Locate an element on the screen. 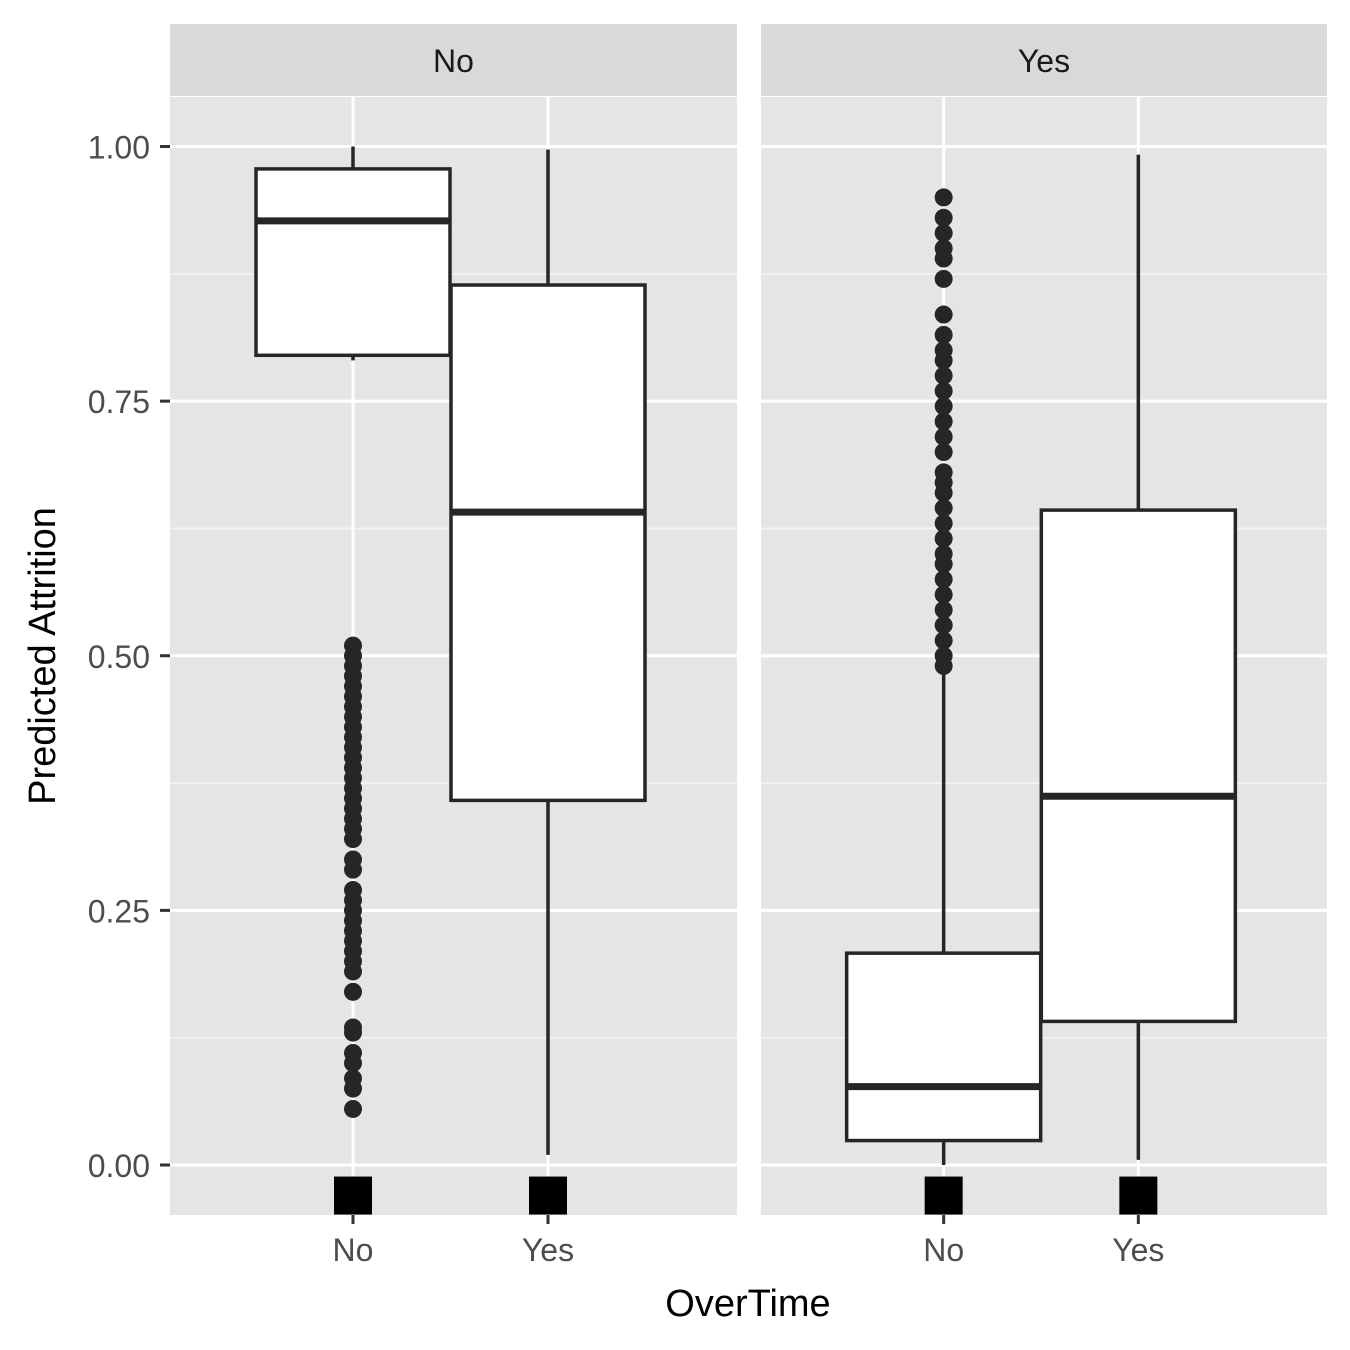  y-tick-label: 0.00 is located at coordinates (119, 1166).